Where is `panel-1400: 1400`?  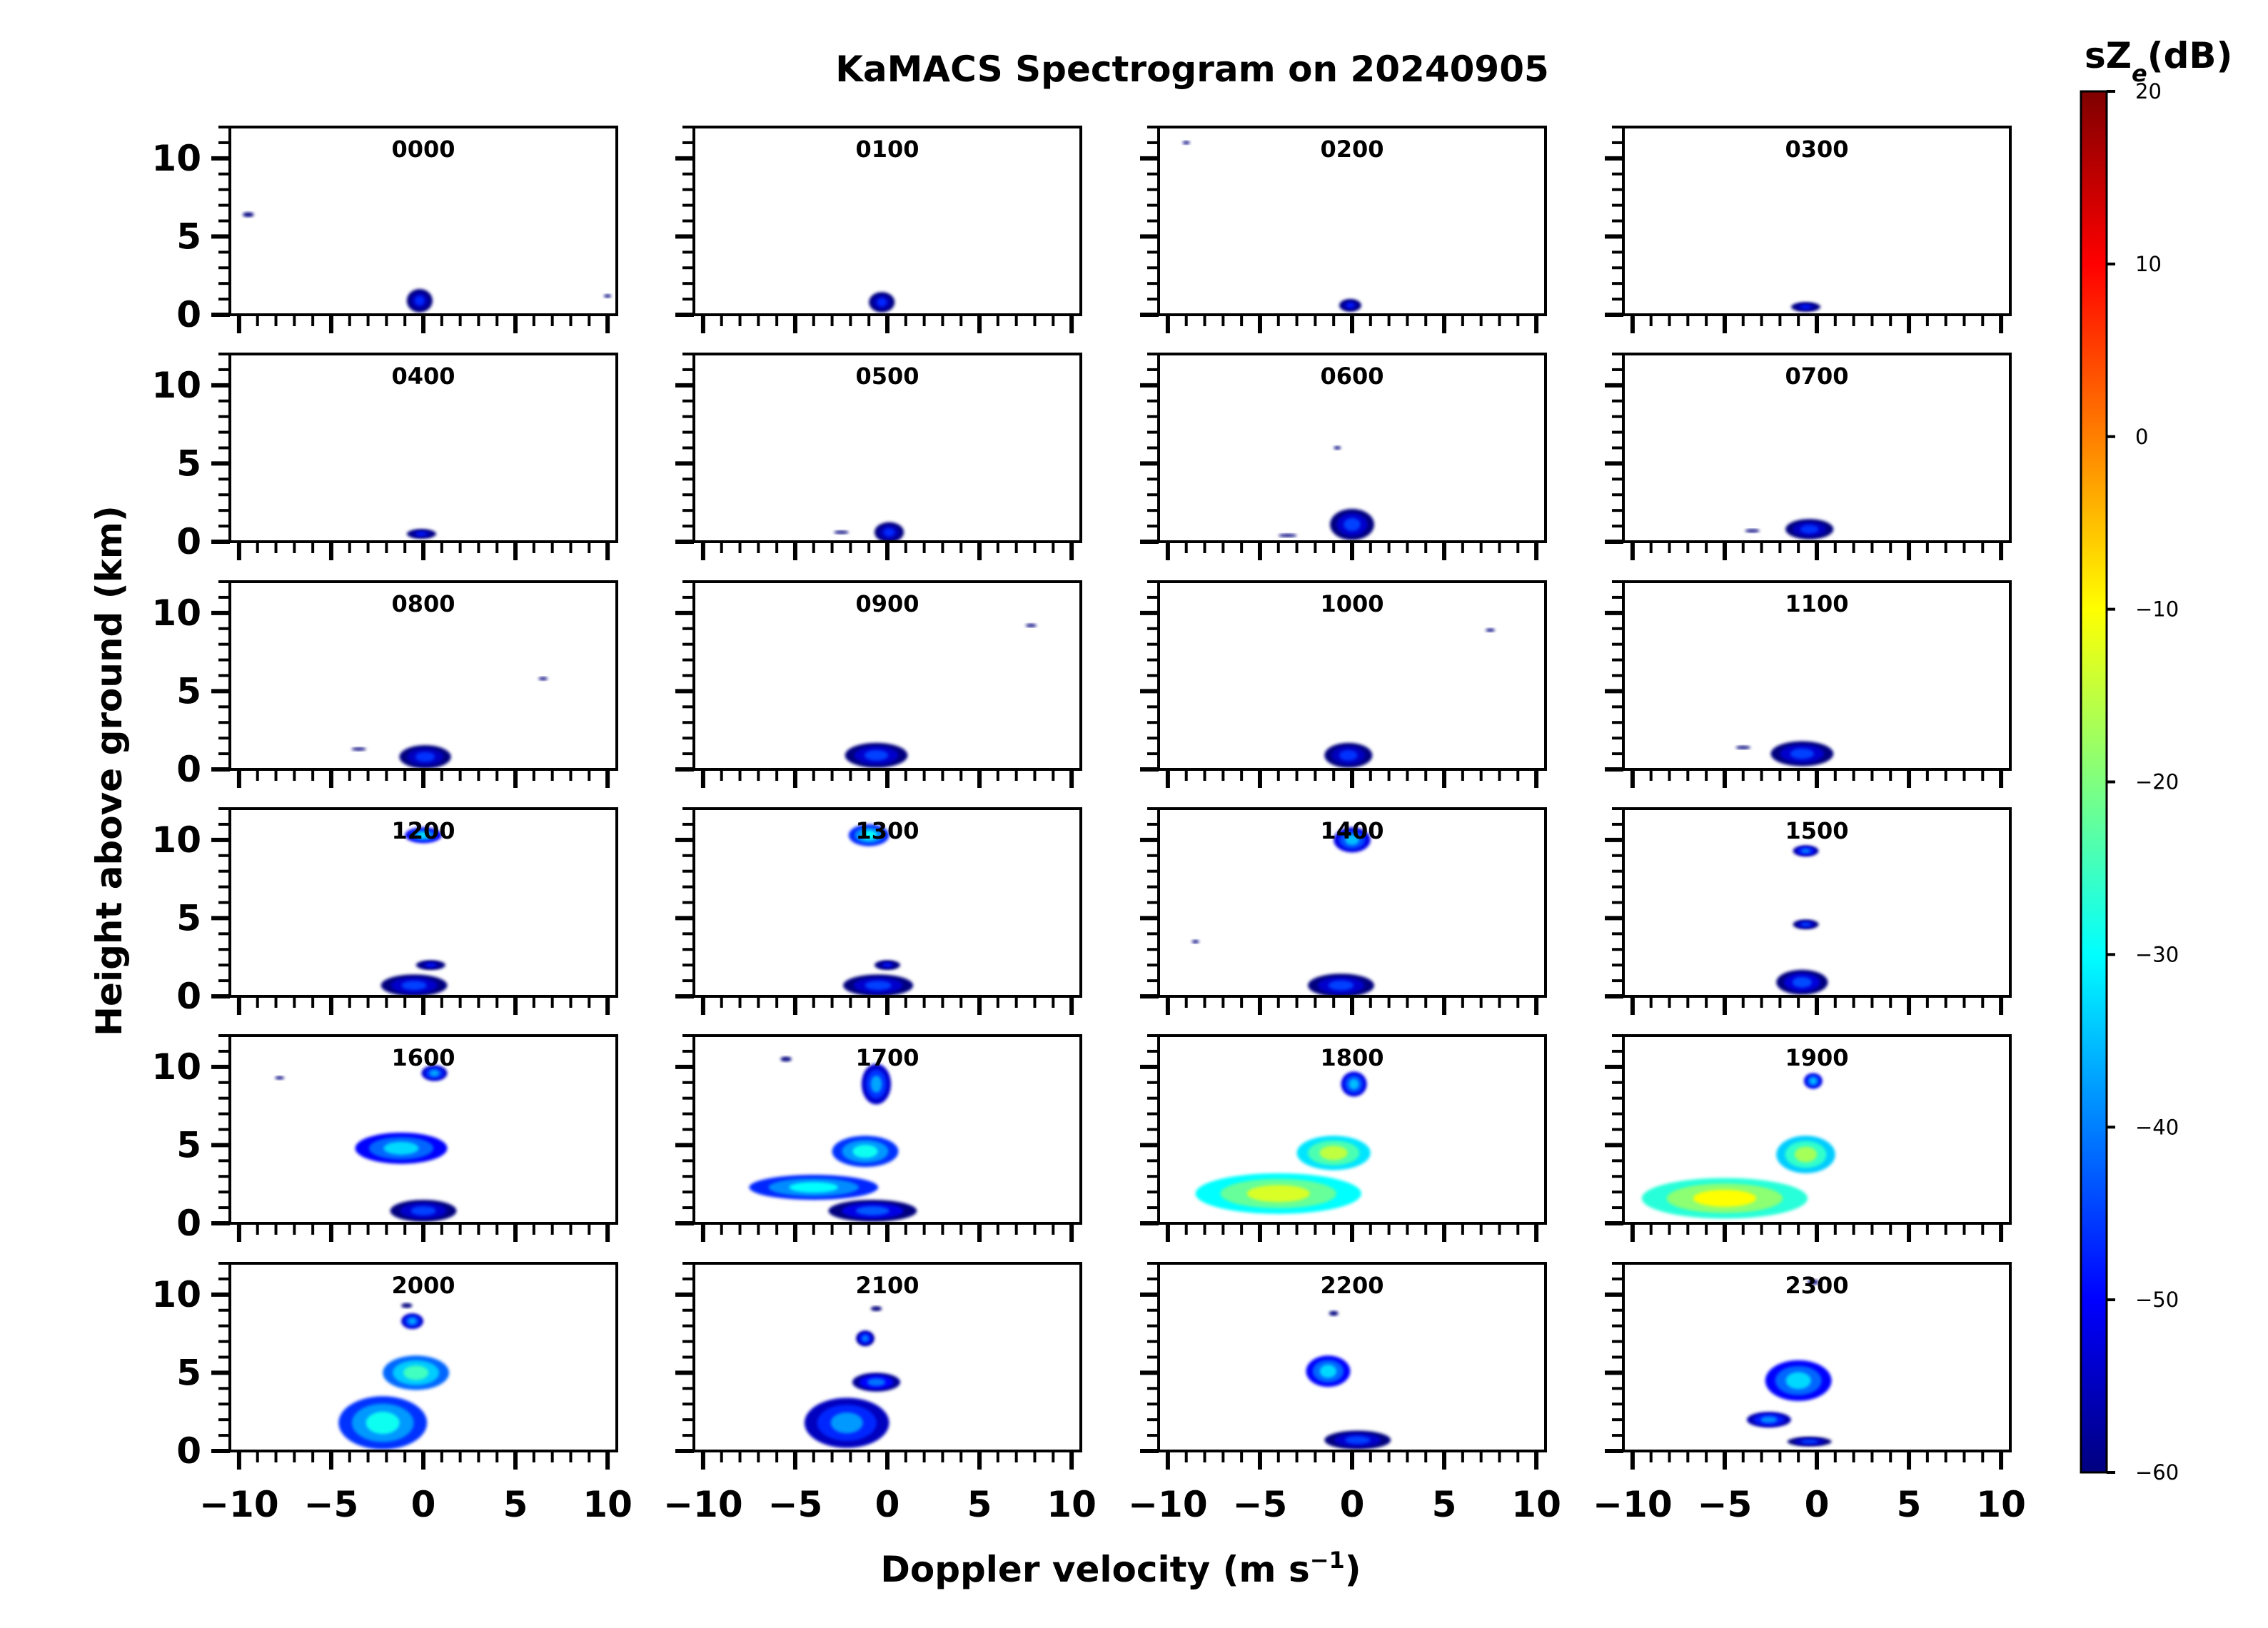 panel-1400: 1400 is located at coordinates (1343, 911).